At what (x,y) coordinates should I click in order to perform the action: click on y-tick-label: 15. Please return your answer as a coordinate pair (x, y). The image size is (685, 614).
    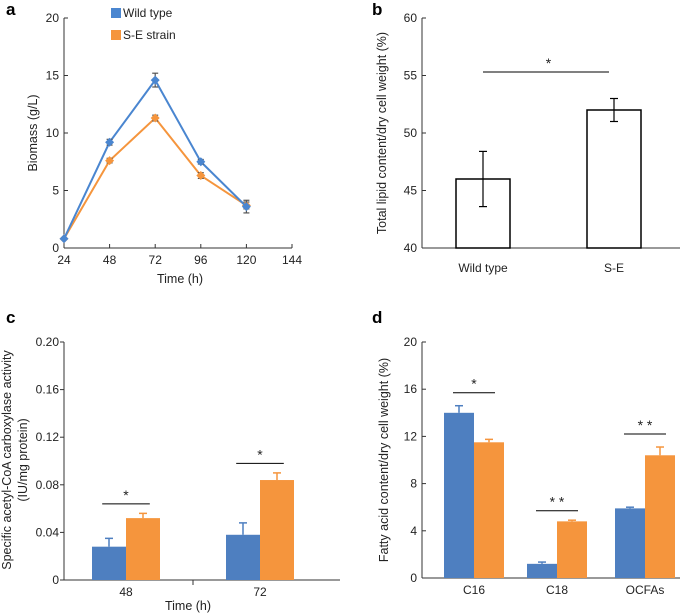
    Looking at the image, I should click on (53, 76).